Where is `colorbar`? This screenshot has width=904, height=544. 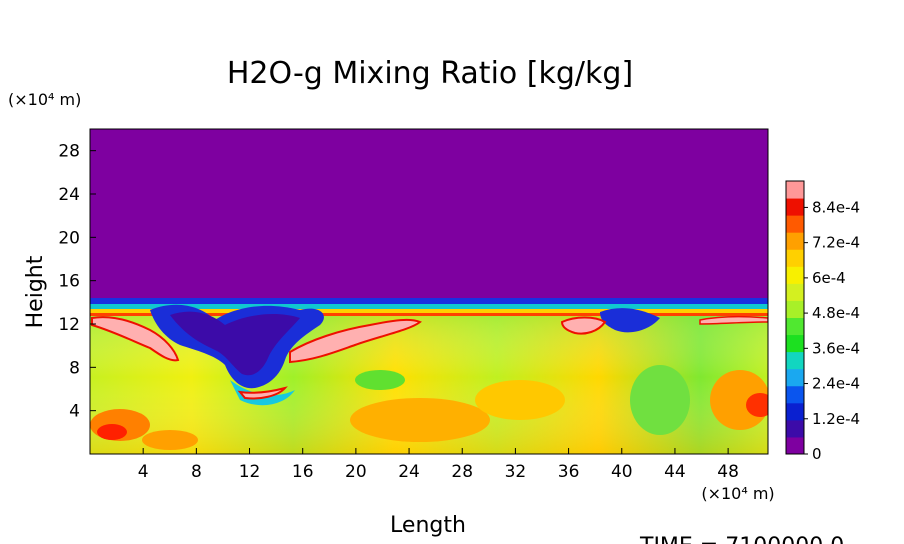 colorbar is located at coordinates (795, 317).